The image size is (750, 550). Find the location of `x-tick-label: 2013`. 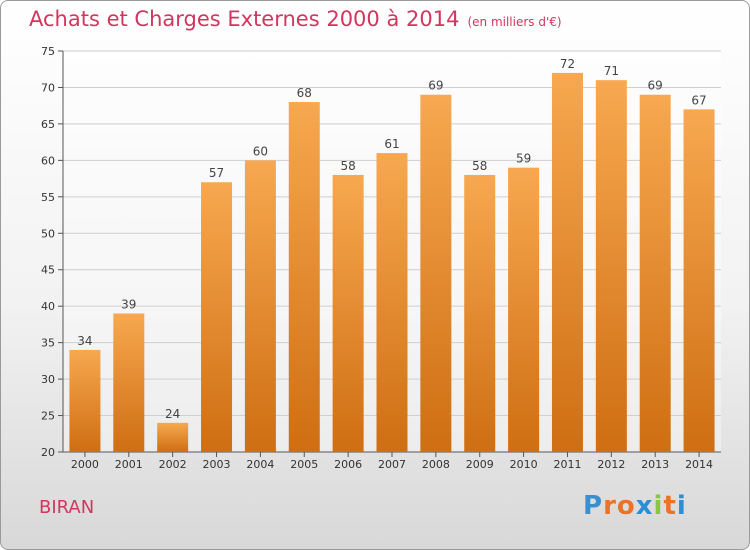

x-tick-label: 2013 is located at coordinates (655, 464).